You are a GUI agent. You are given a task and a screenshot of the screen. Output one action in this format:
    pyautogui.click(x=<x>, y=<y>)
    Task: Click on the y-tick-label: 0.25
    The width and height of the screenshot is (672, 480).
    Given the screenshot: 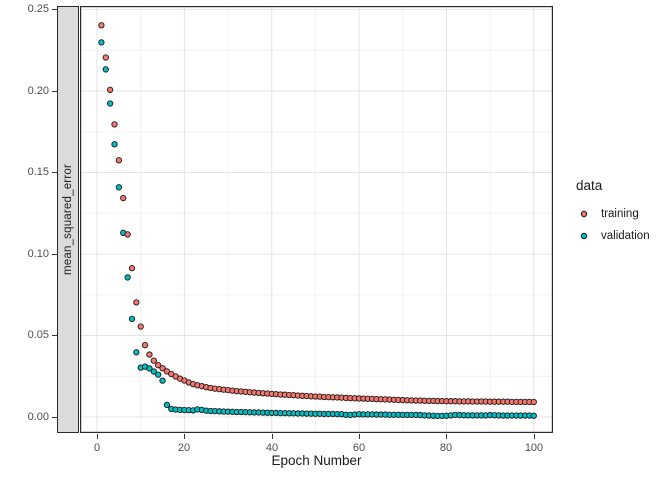 What is the action you would take?
    pyautogui.click(x=38, y=9)
    